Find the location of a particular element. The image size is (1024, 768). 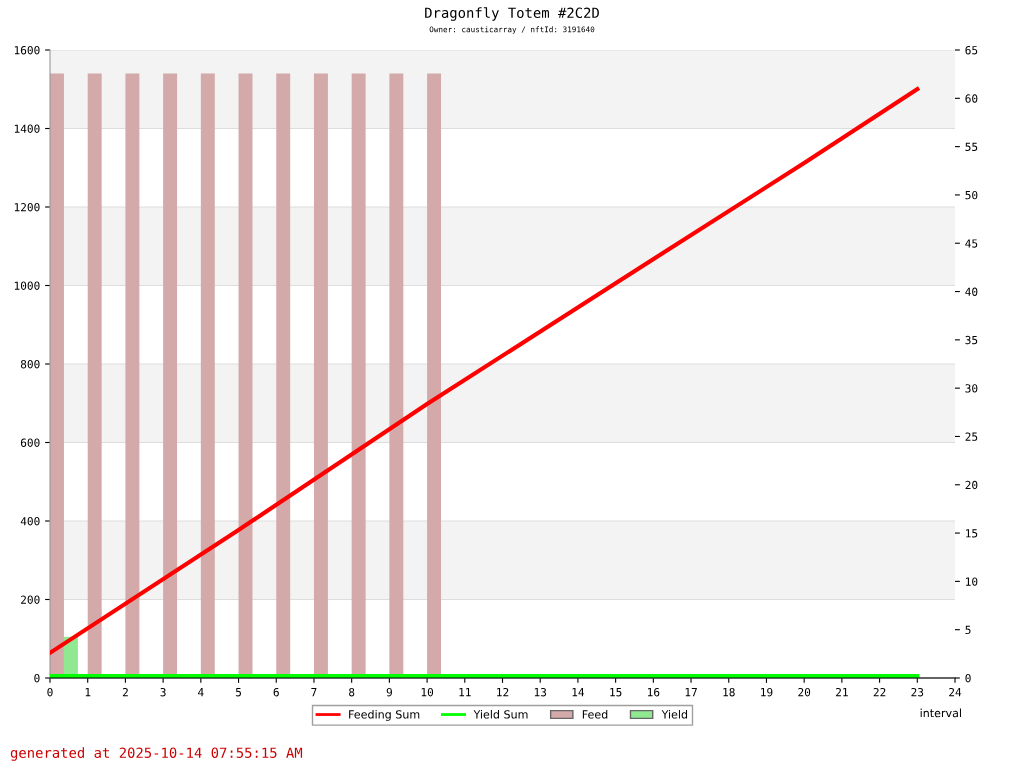

y2-tick-label: 35 is located at coordinates (971, 340).